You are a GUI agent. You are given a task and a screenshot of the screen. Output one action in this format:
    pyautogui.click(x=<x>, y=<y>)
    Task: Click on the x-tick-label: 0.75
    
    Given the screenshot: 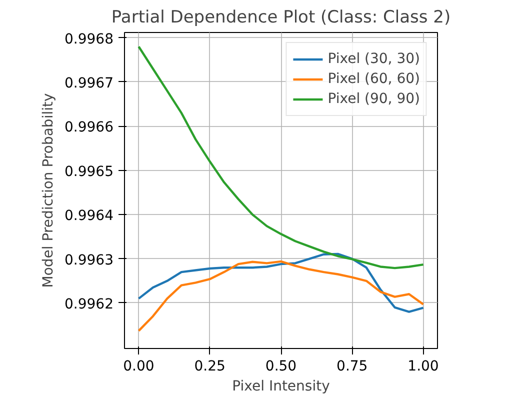 What is the action you would take?
    pyautogui.click(x=352, y=366)
    